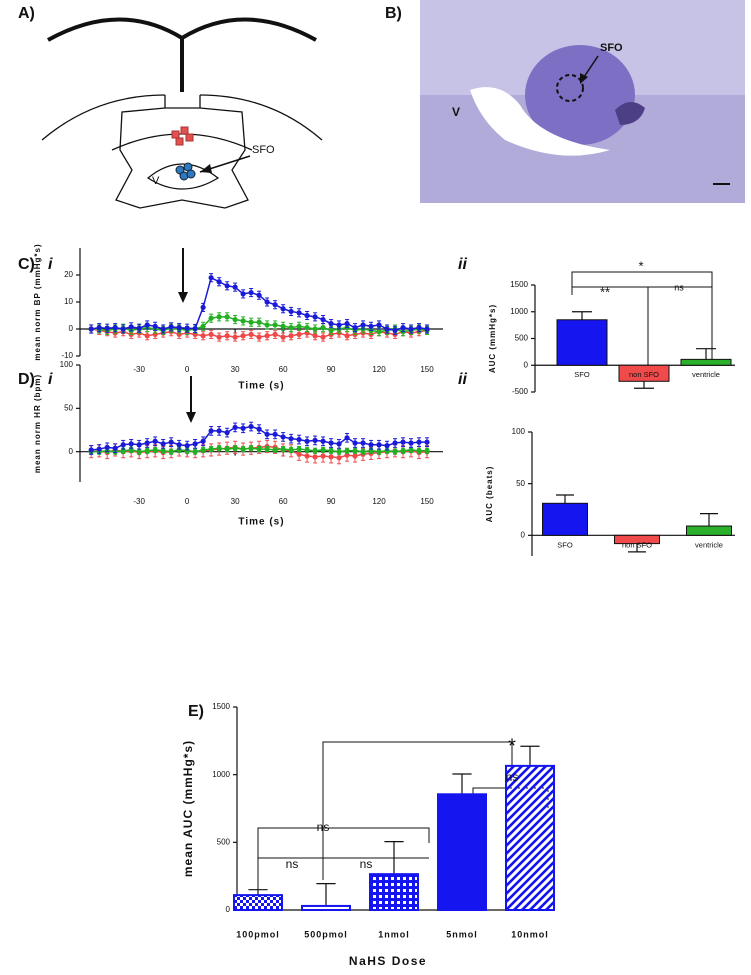 The height and width of the screenshot is (975, 751). Describe the element at coordinates (520, 483) in the screenshot. I see `y-tick-label: 50` at that location.